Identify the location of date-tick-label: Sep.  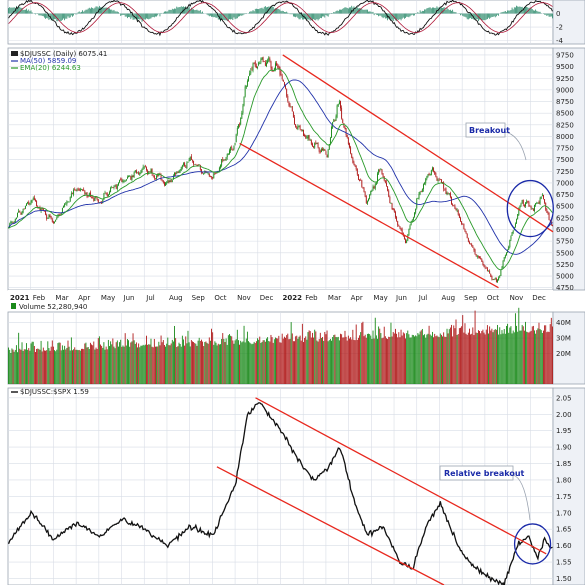
(471, 298).